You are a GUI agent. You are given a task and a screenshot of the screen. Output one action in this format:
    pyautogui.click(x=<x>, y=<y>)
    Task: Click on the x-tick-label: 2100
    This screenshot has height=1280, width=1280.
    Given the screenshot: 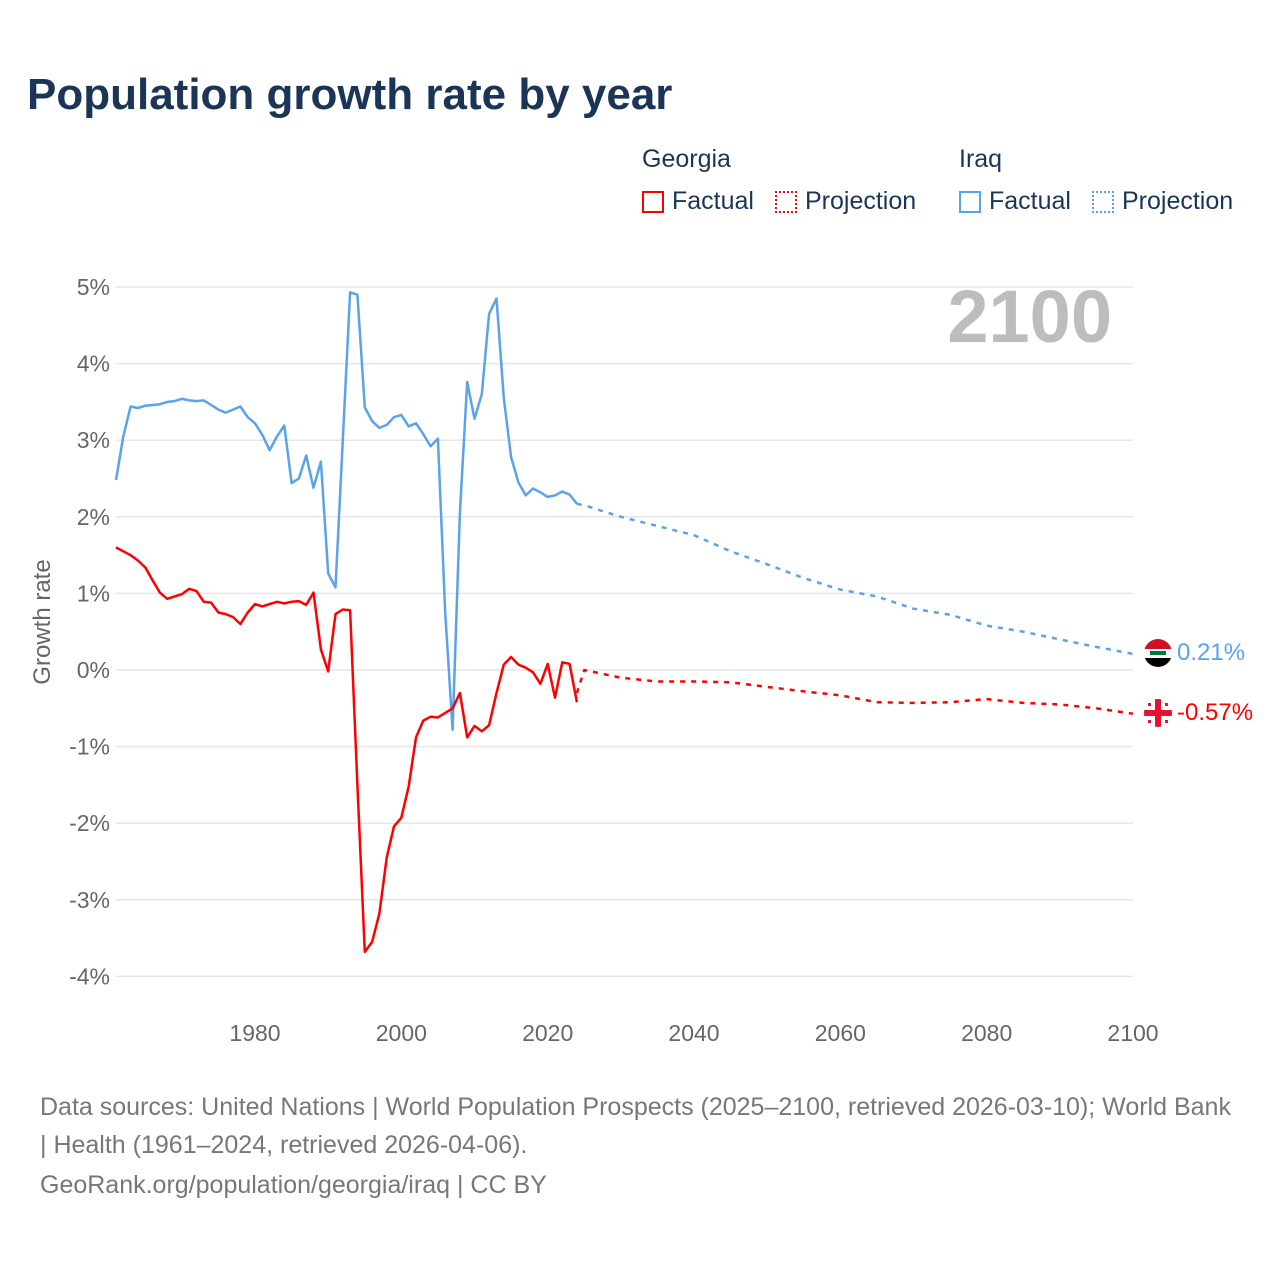 What is the action you would take?
    pyautogui.click(x=1132, y=1033)
    